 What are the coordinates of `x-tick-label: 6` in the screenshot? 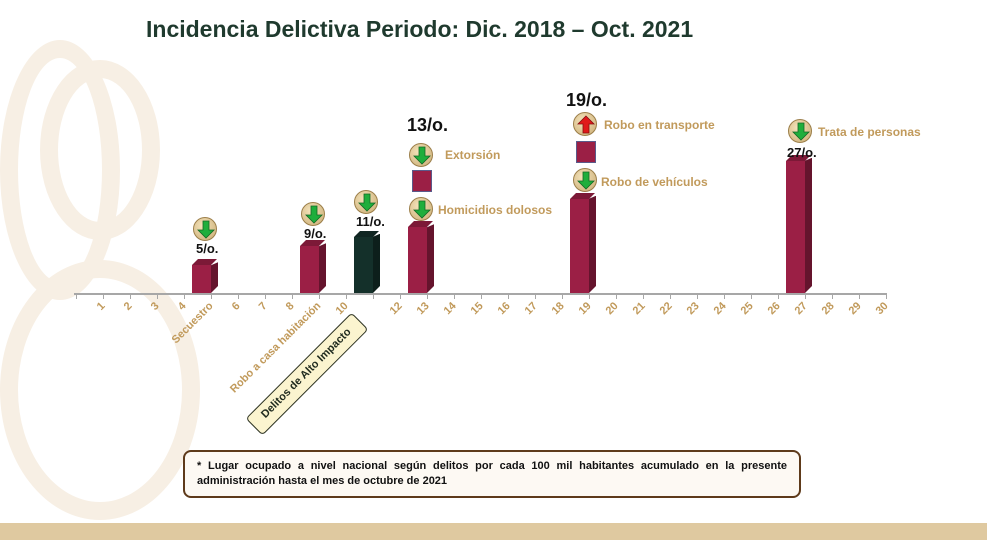 It's located at (236, 306).